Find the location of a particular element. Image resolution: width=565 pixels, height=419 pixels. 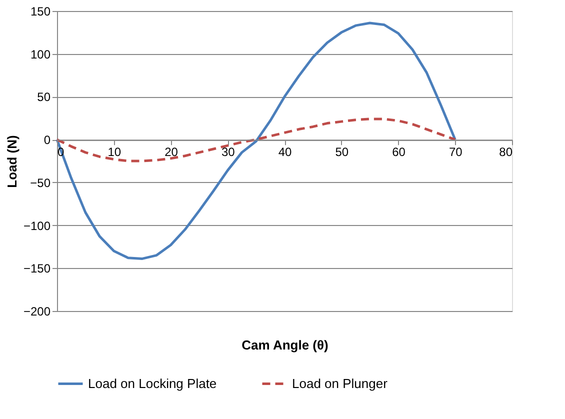

x-tick-label: 50 is located at coordinates (342, 152).